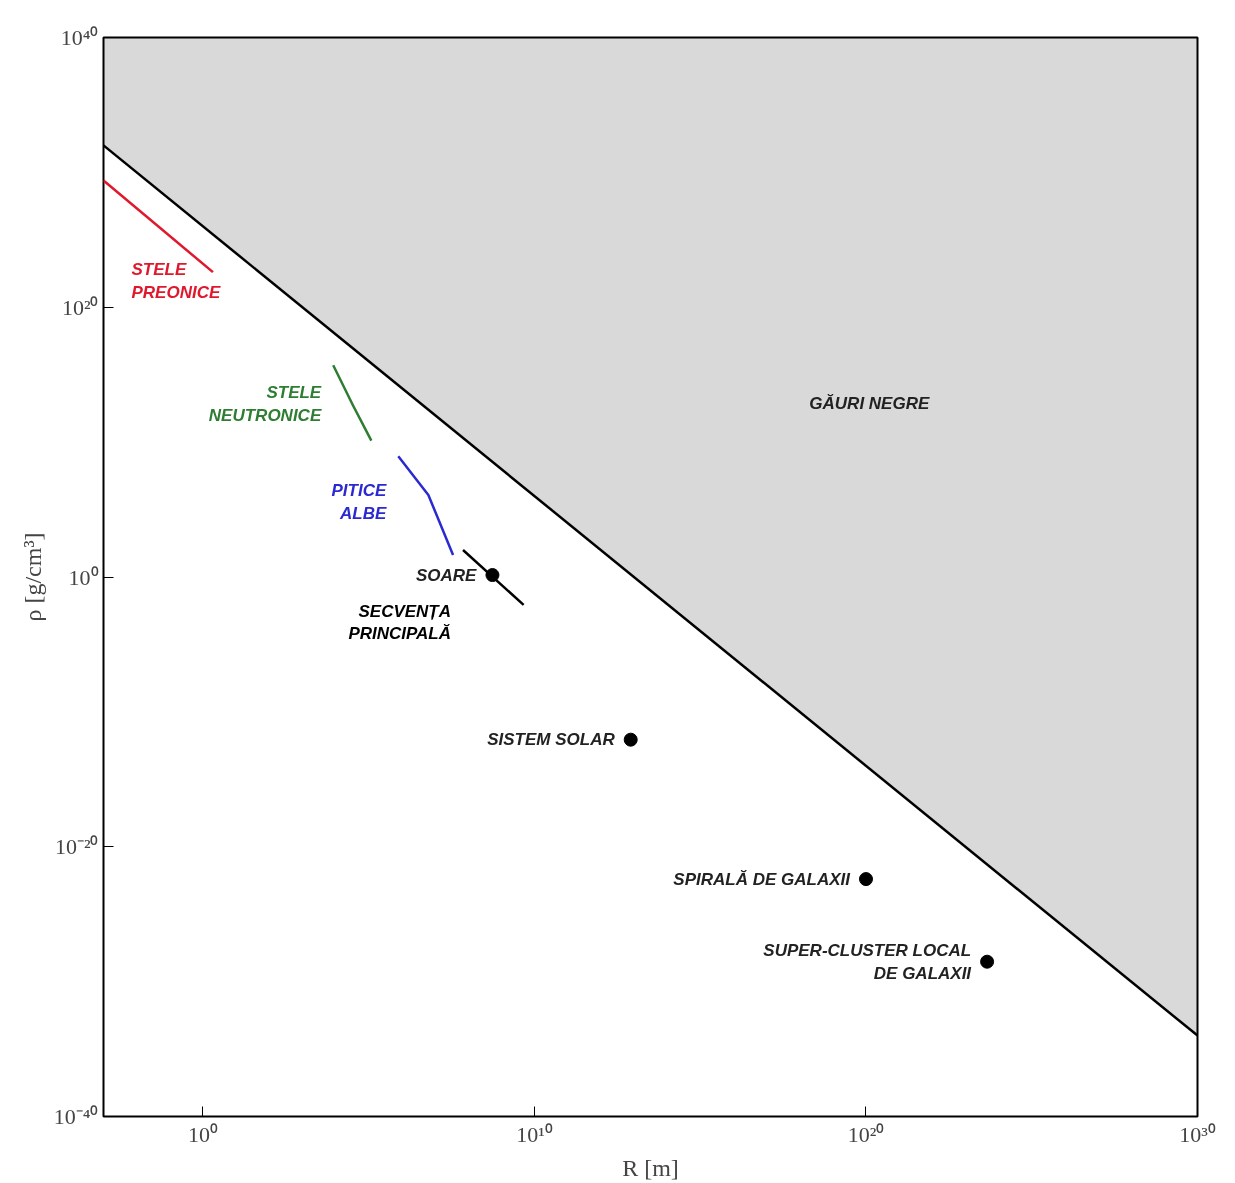 The width and height of the screenshot is (1235, 1183). Describe the element at coordinates (400, 622) in the screenshot. I see `text: SECVENȚA PRINCIPALĂ` at that location.